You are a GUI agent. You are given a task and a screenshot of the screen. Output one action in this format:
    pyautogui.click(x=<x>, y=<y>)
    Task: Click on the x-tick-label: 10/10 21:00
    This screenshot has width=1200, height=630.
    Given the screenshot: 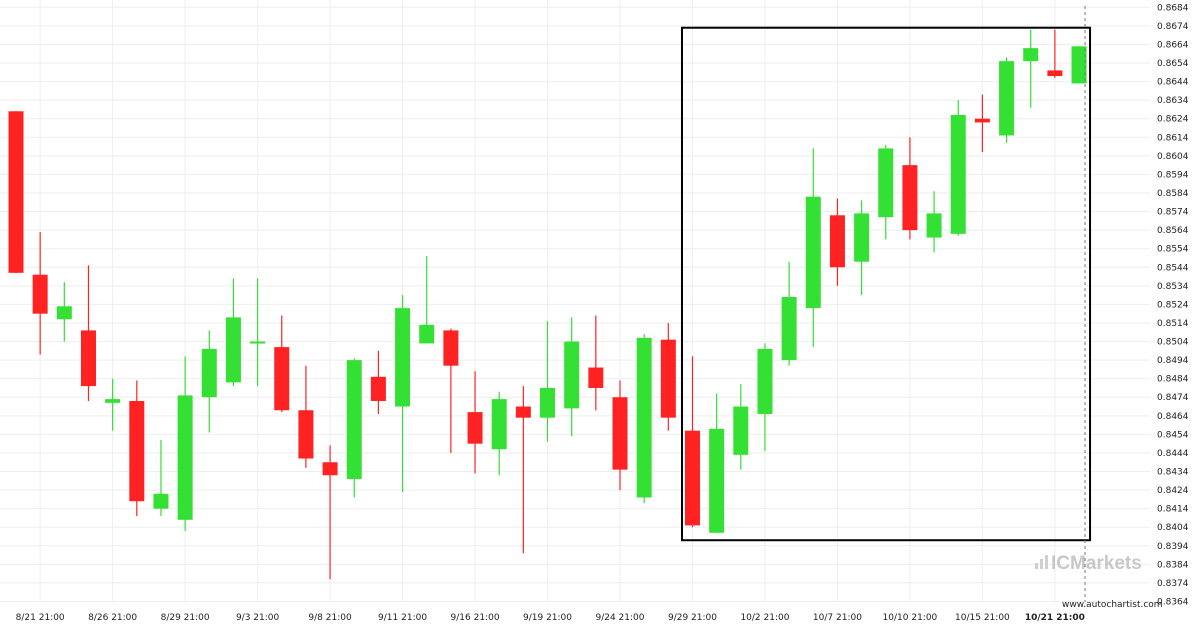 What is the action you would take?
    pyautogui.click(x=910, y=618)
    